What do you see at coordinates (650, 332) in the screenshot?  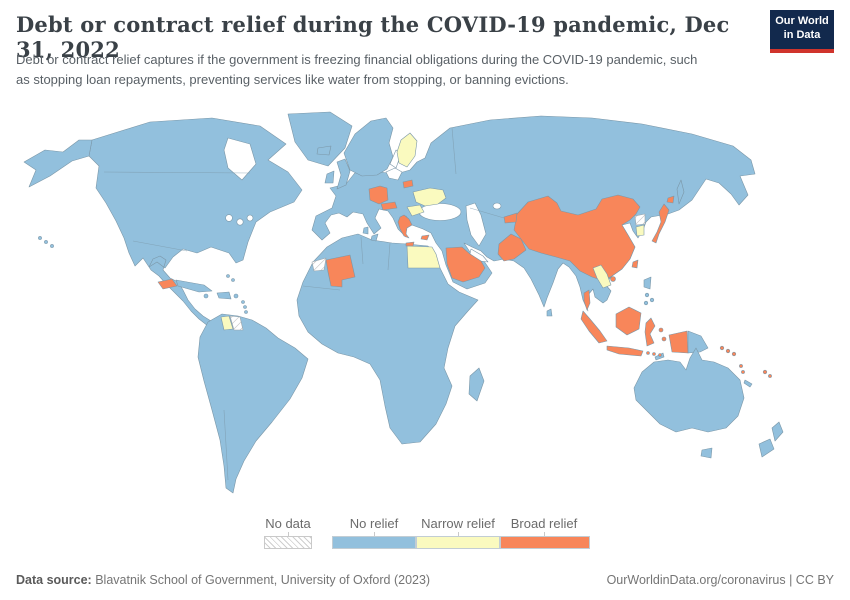 I see `island-sulawesi` at bounding box center [650, 332].